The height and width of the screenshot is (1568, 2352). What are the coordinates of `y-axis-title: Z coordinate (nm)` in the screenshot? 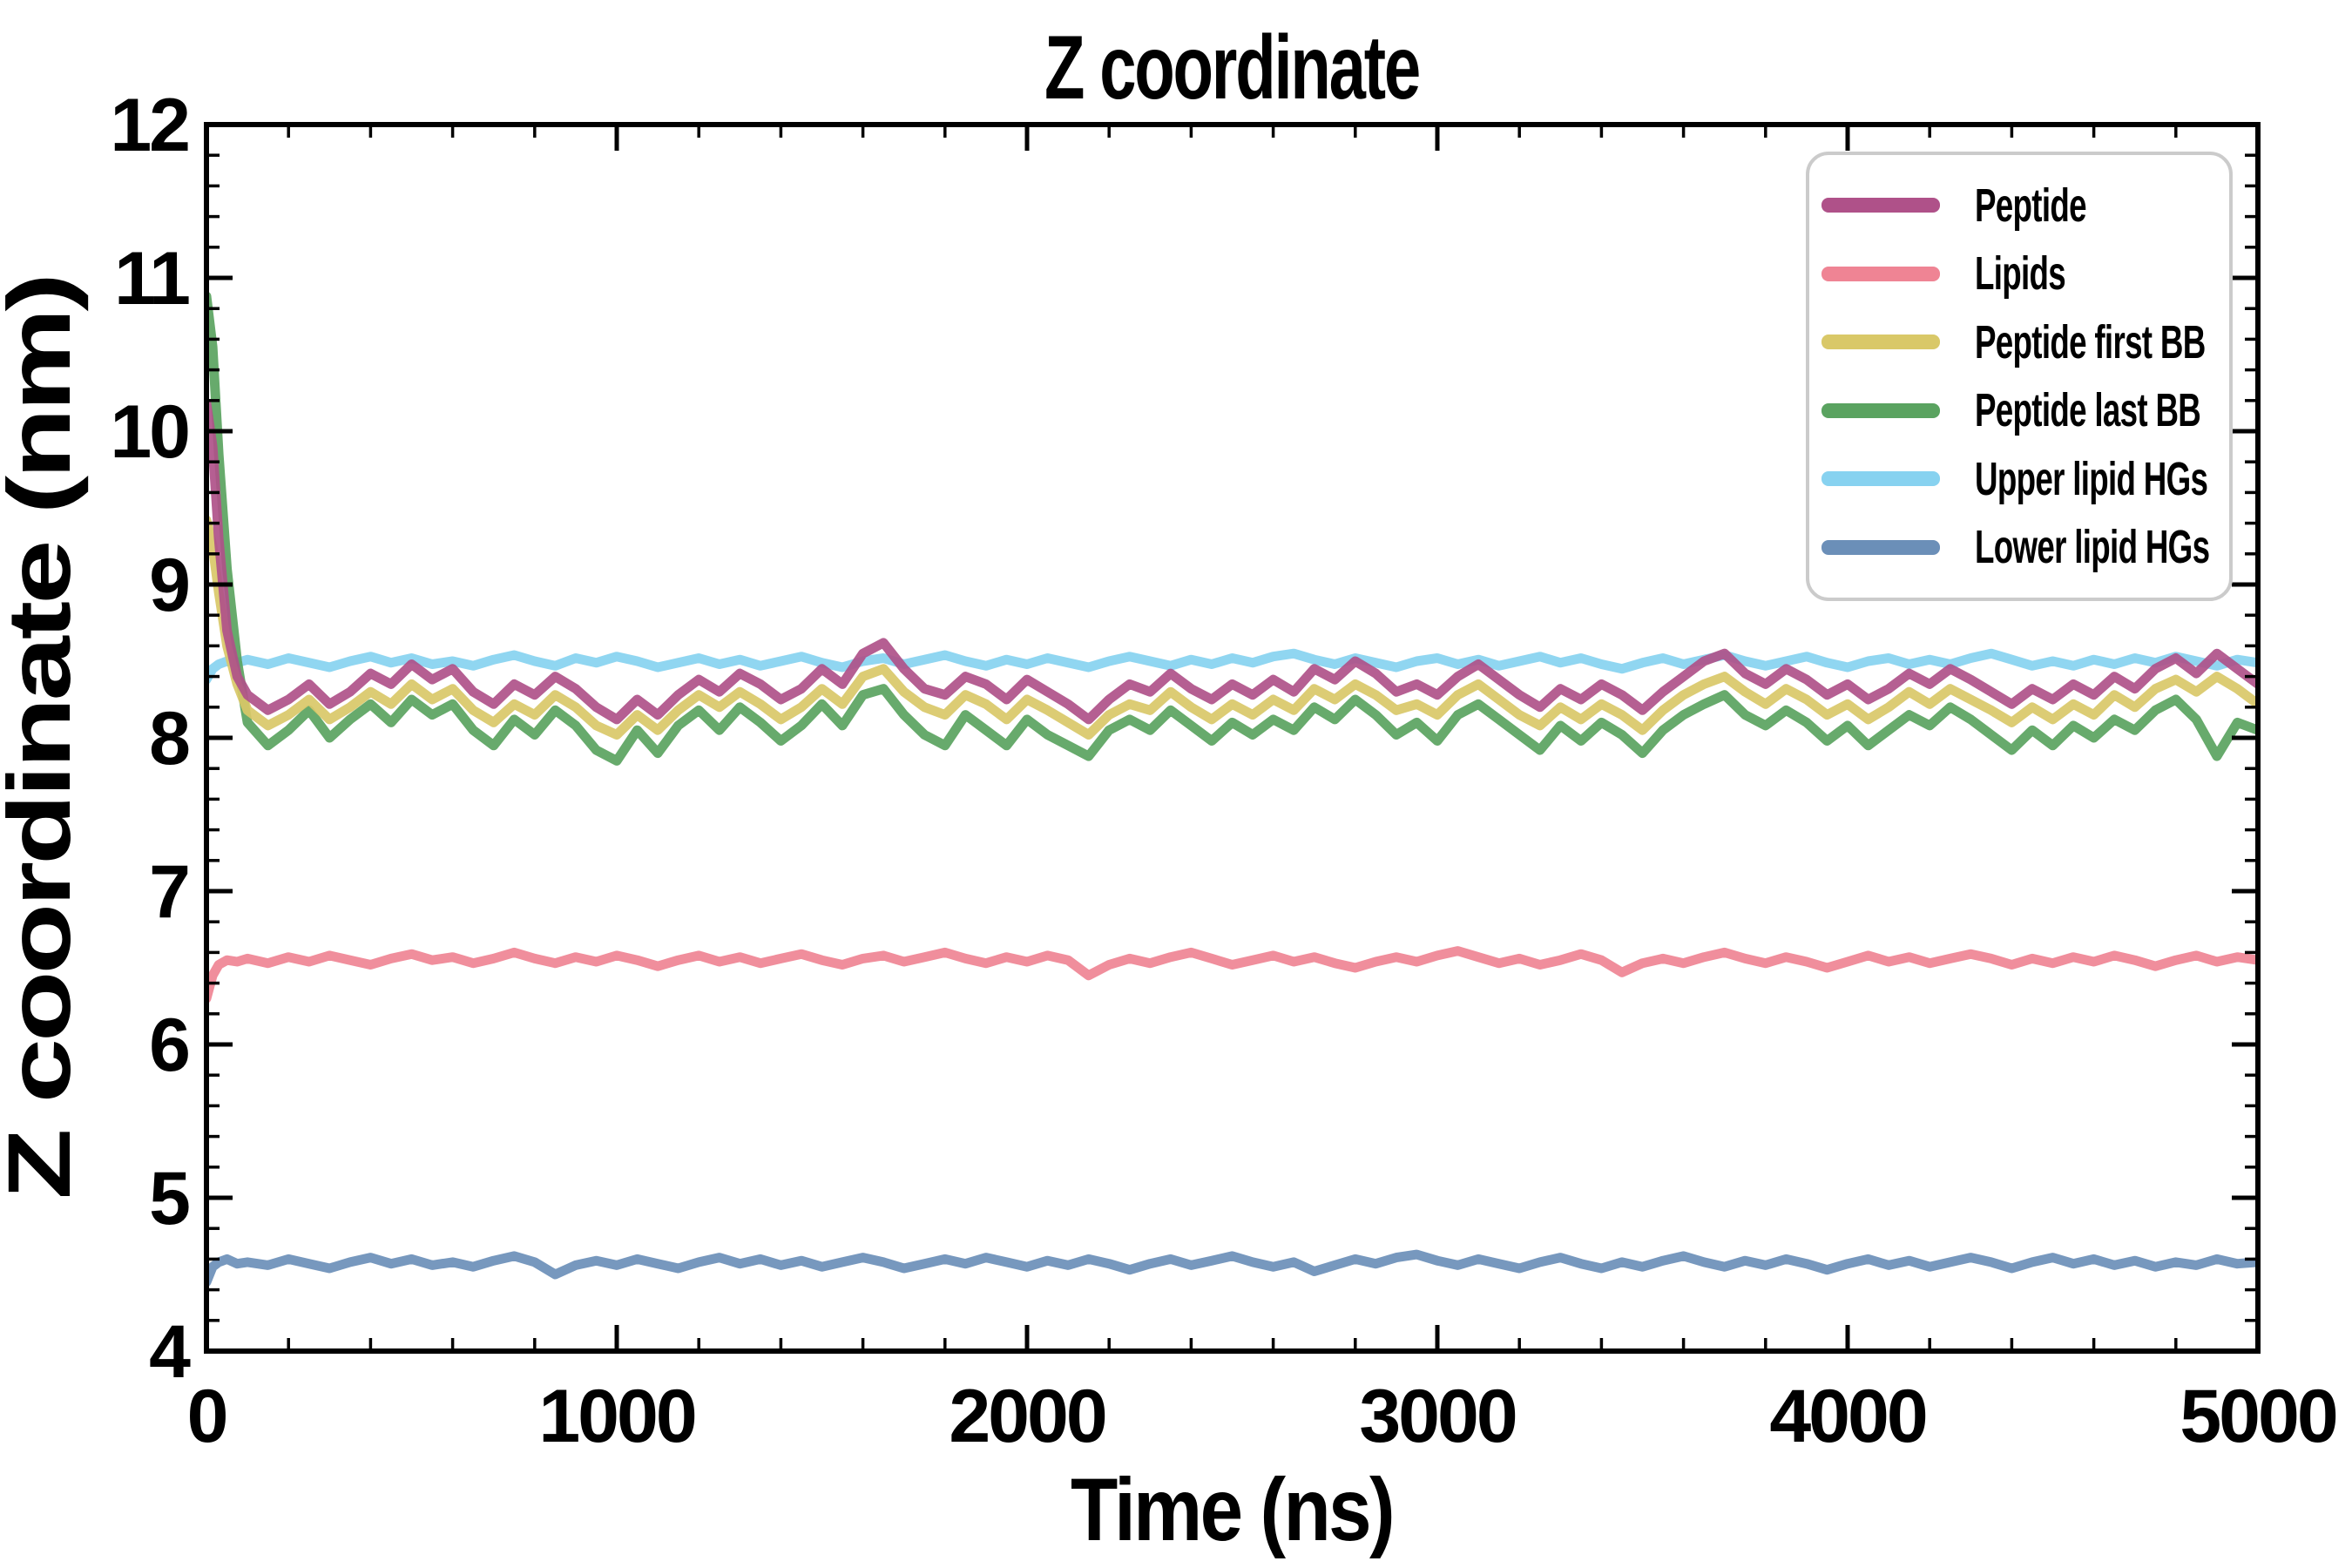 It's located at (44, 738).